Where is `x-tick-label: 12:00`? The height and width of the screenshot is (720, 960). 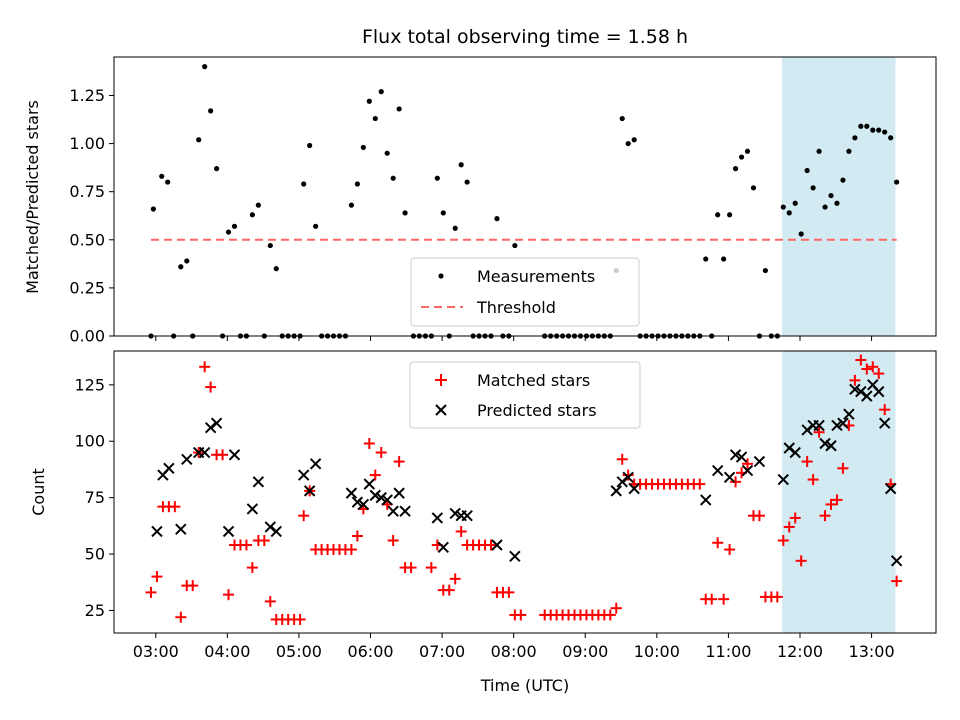 x-tick-label: 12:00 is located at coordinates (800, 651).